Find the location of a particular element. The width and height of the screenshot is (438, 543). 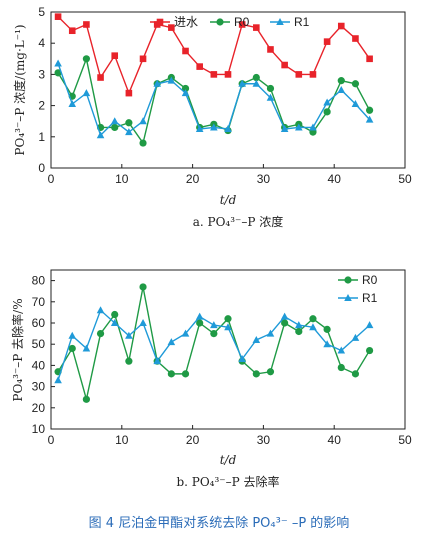

legend-label: 进水 is located at coordinates (186, 22).